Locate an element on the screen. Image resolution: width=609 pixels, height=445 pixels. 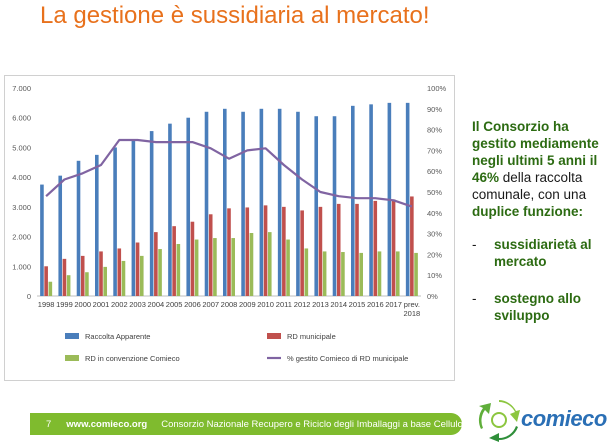
x-tick-label: 2003 is located at coordinates (137, 304).